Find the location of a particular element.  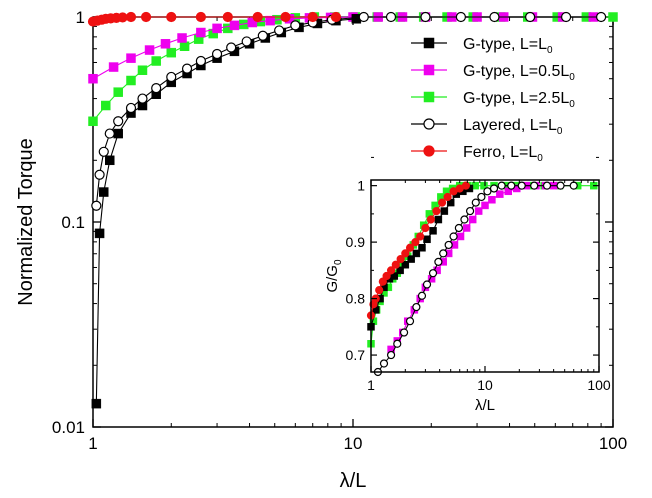

inset-y-axis-title-main: G/G is located at coordinates (332, 279).